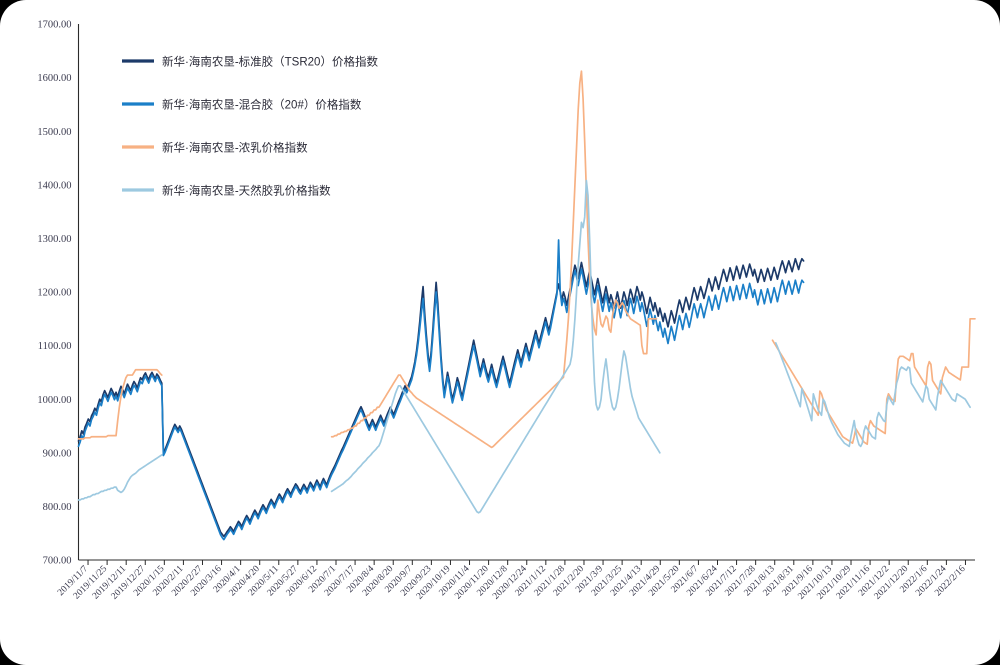  What do you see at coordinates (54, 239) in the screenshot?
I see `y-axis-tick-label: 1300.00` at bounding box center [54, 239].